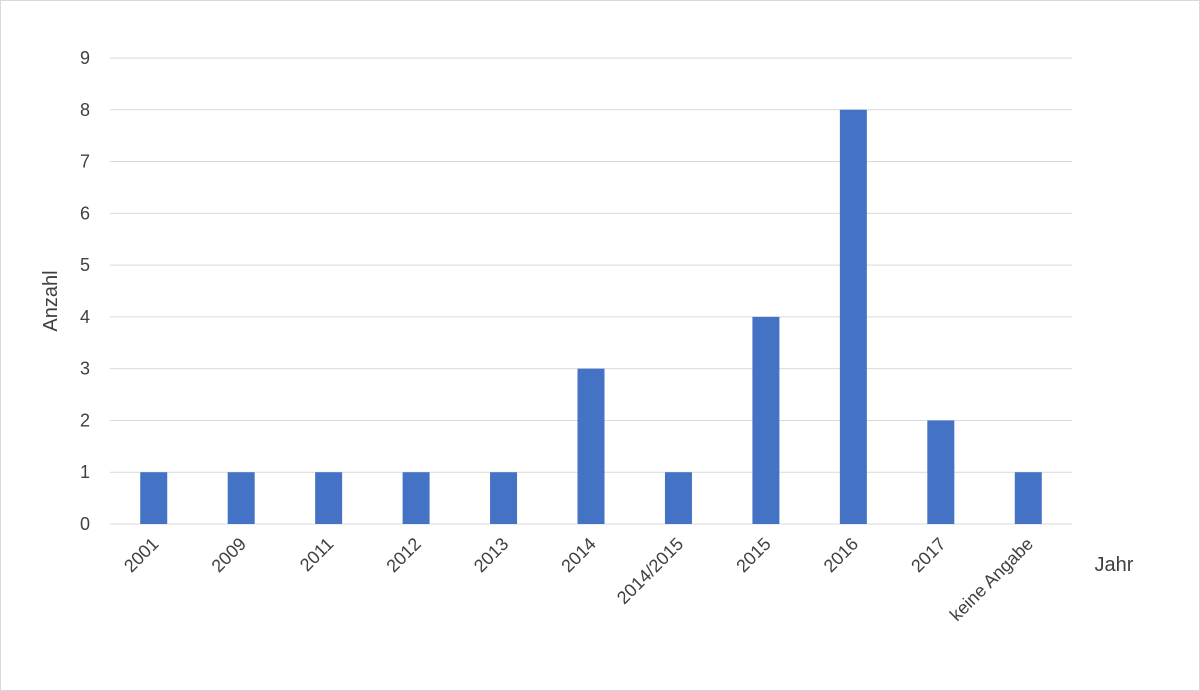 The height and width of the screenshot is (691, 1200). I want to click on y-tick-label: 9, so click(85, 58).